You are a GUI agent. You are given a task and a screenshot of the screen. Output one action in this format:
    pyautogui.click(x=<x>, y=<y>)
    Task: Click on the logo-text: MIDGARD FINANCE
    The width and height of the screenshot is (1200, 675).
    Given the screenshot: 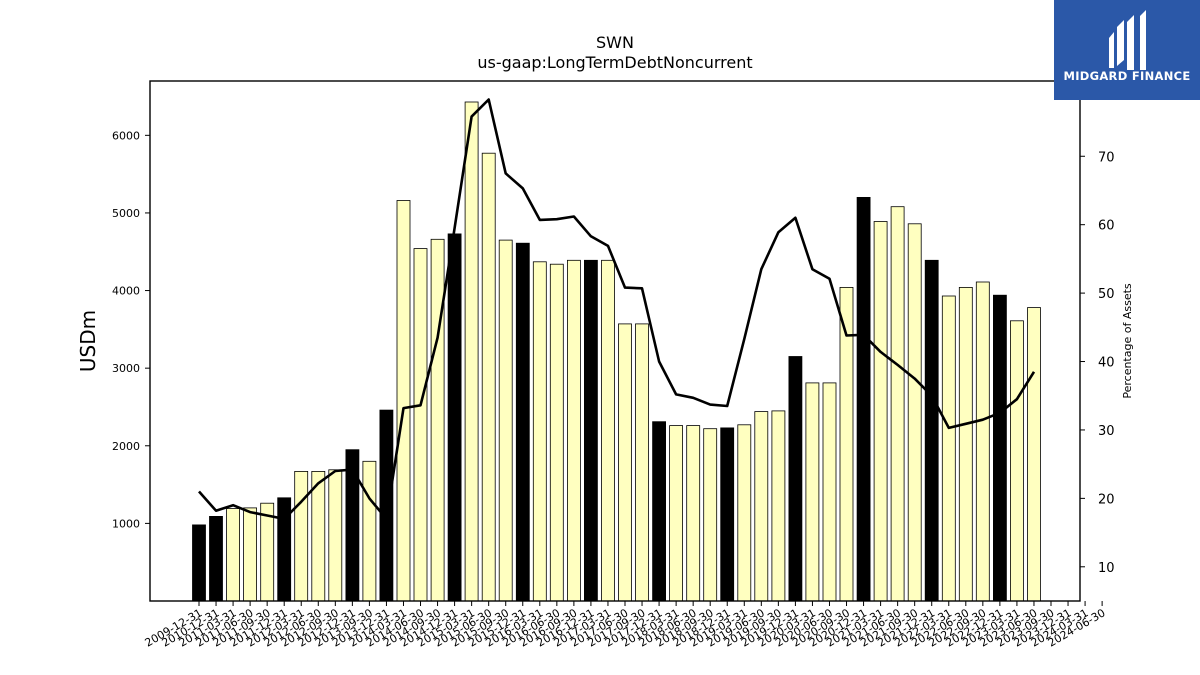 What is the action you would take?
    pyautogui.click(x=1127, y=76)
    